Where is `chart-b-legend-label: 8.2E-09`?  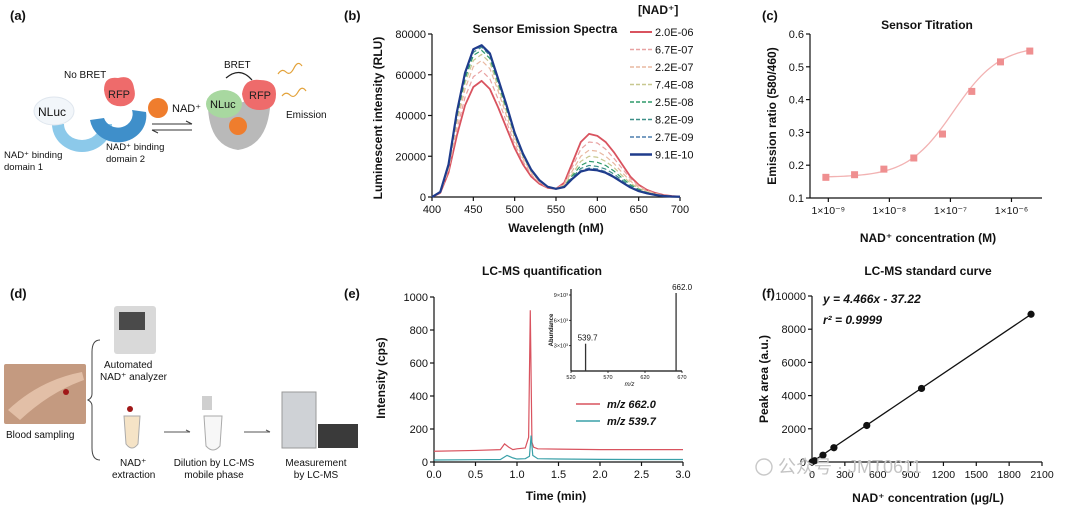 chart-b-legend-label: 8.2E-09 is located at coordinates (674, 121).